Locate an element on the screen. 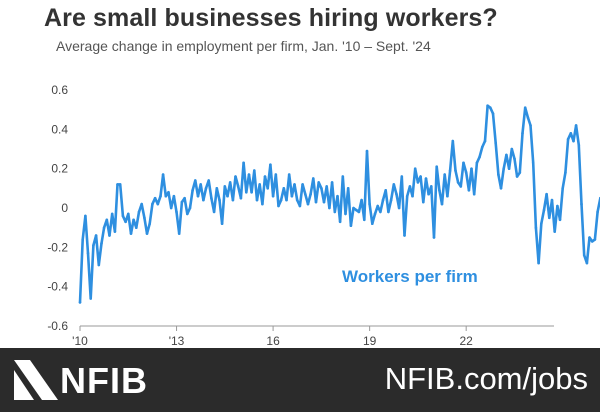 This screenshot has height=412, width=600. y-tick-label: 0.2 is located at coordinates (59, 169).